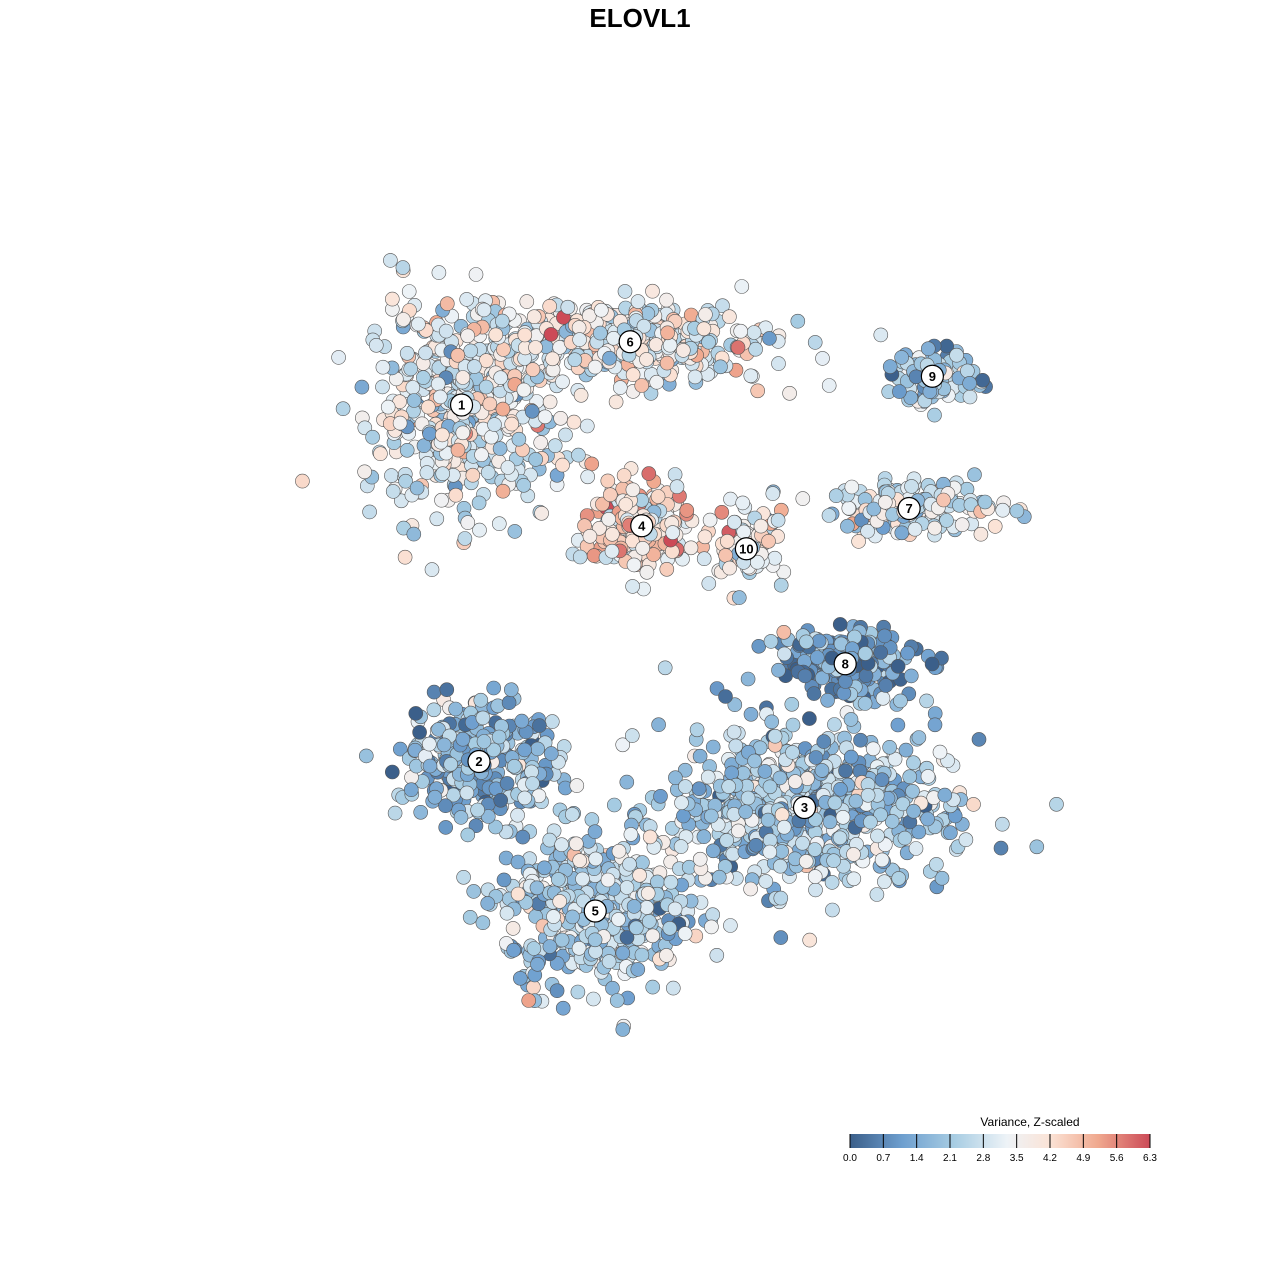  I want to click on cluster-label-7: 7, so click(909, 508).